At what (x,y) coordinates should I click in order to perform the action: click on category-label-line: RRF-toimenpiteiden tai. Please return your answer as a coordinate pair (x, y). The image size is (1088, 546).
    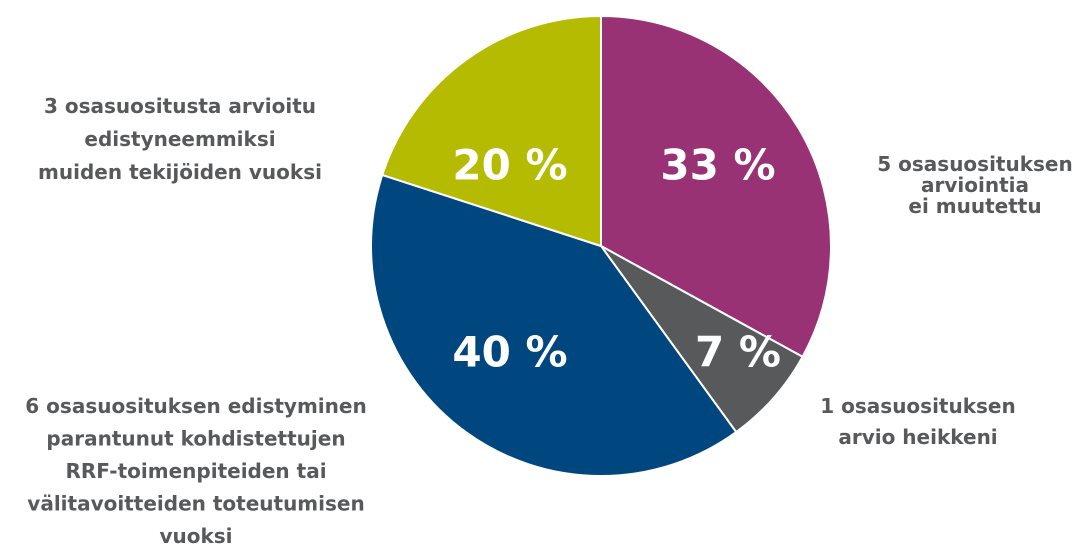
    Looking at the image, I should click on (195, 471).